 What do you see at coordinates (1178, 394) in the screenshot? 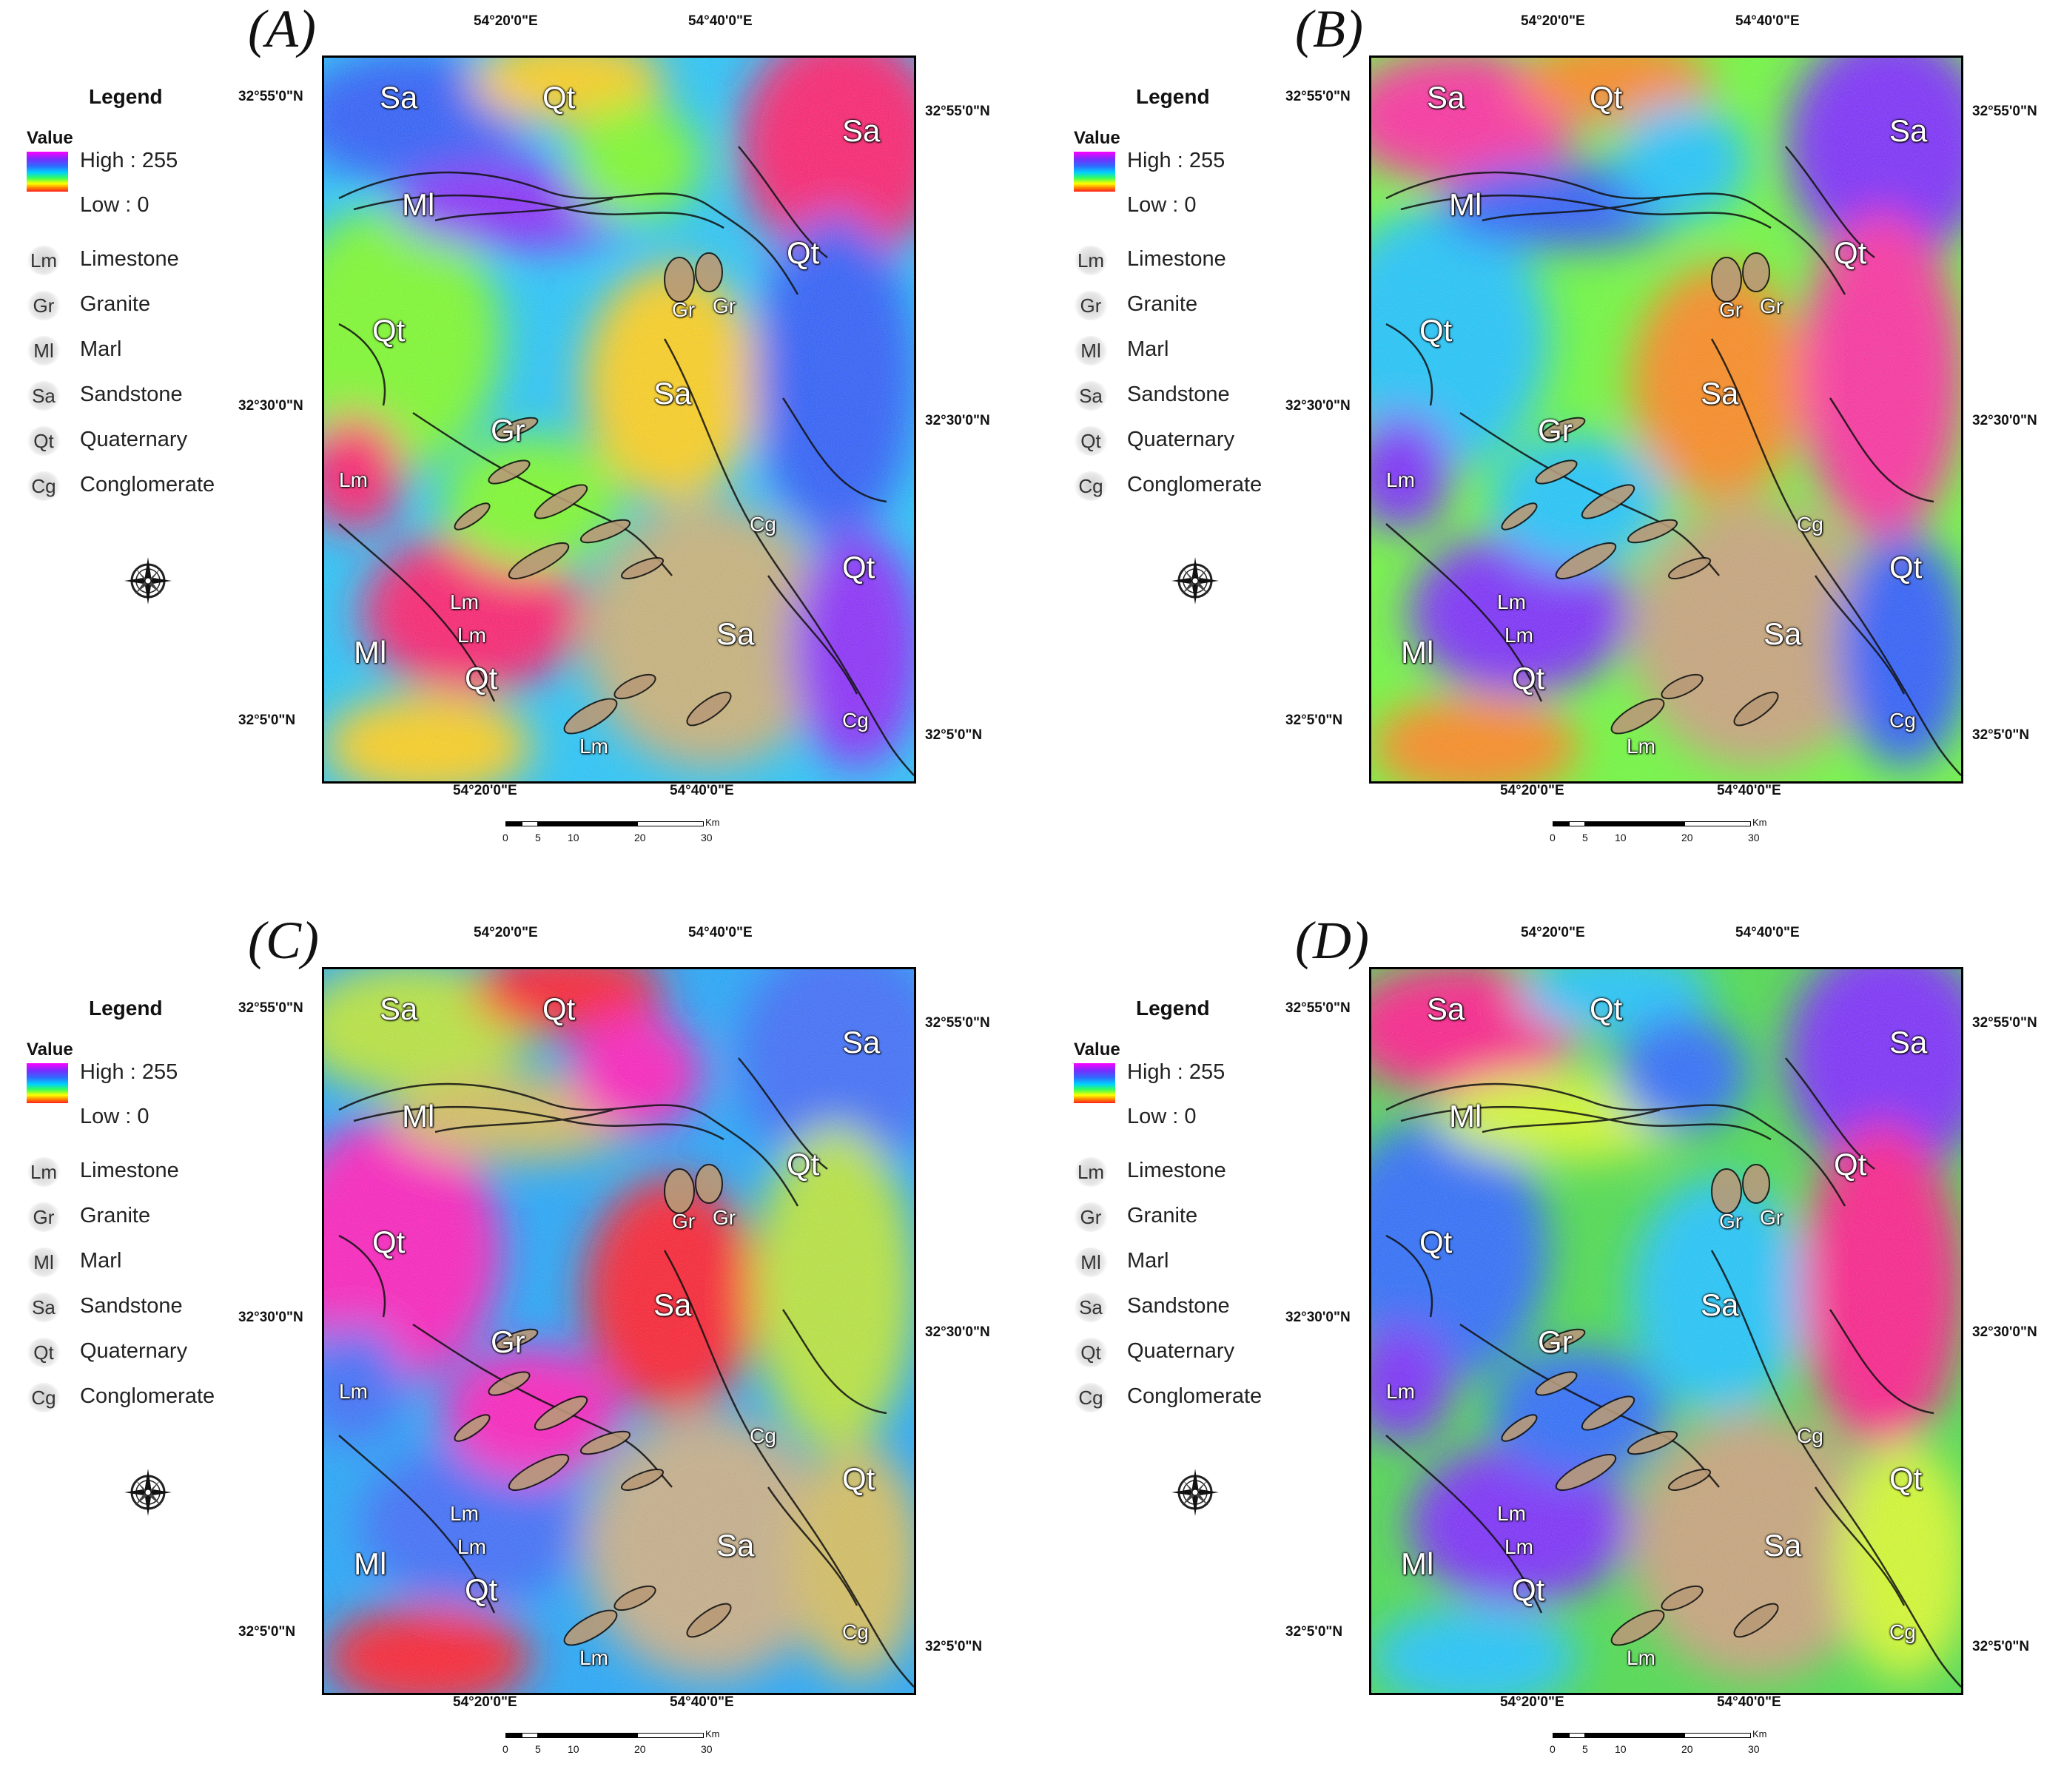
I see `legend-item-name: Sandstone` at bounding box center [1178, 394].